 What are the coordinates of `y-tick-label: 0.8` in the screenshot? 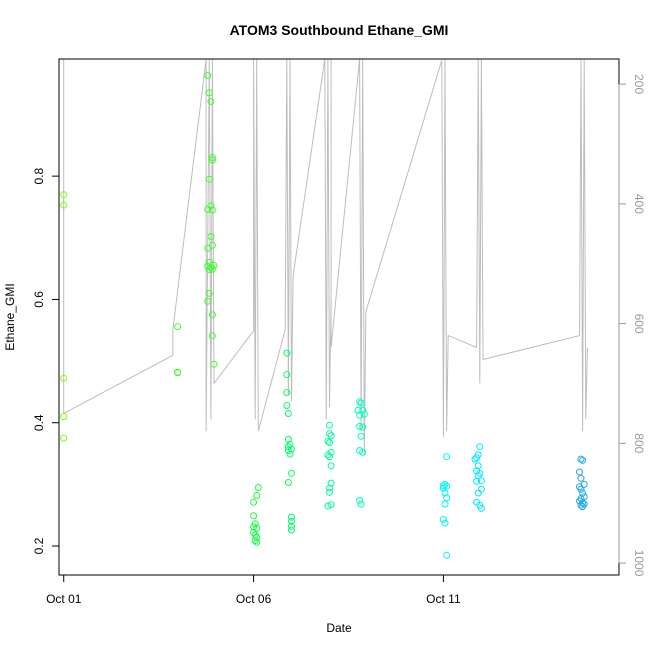 It's located at (39, 175).